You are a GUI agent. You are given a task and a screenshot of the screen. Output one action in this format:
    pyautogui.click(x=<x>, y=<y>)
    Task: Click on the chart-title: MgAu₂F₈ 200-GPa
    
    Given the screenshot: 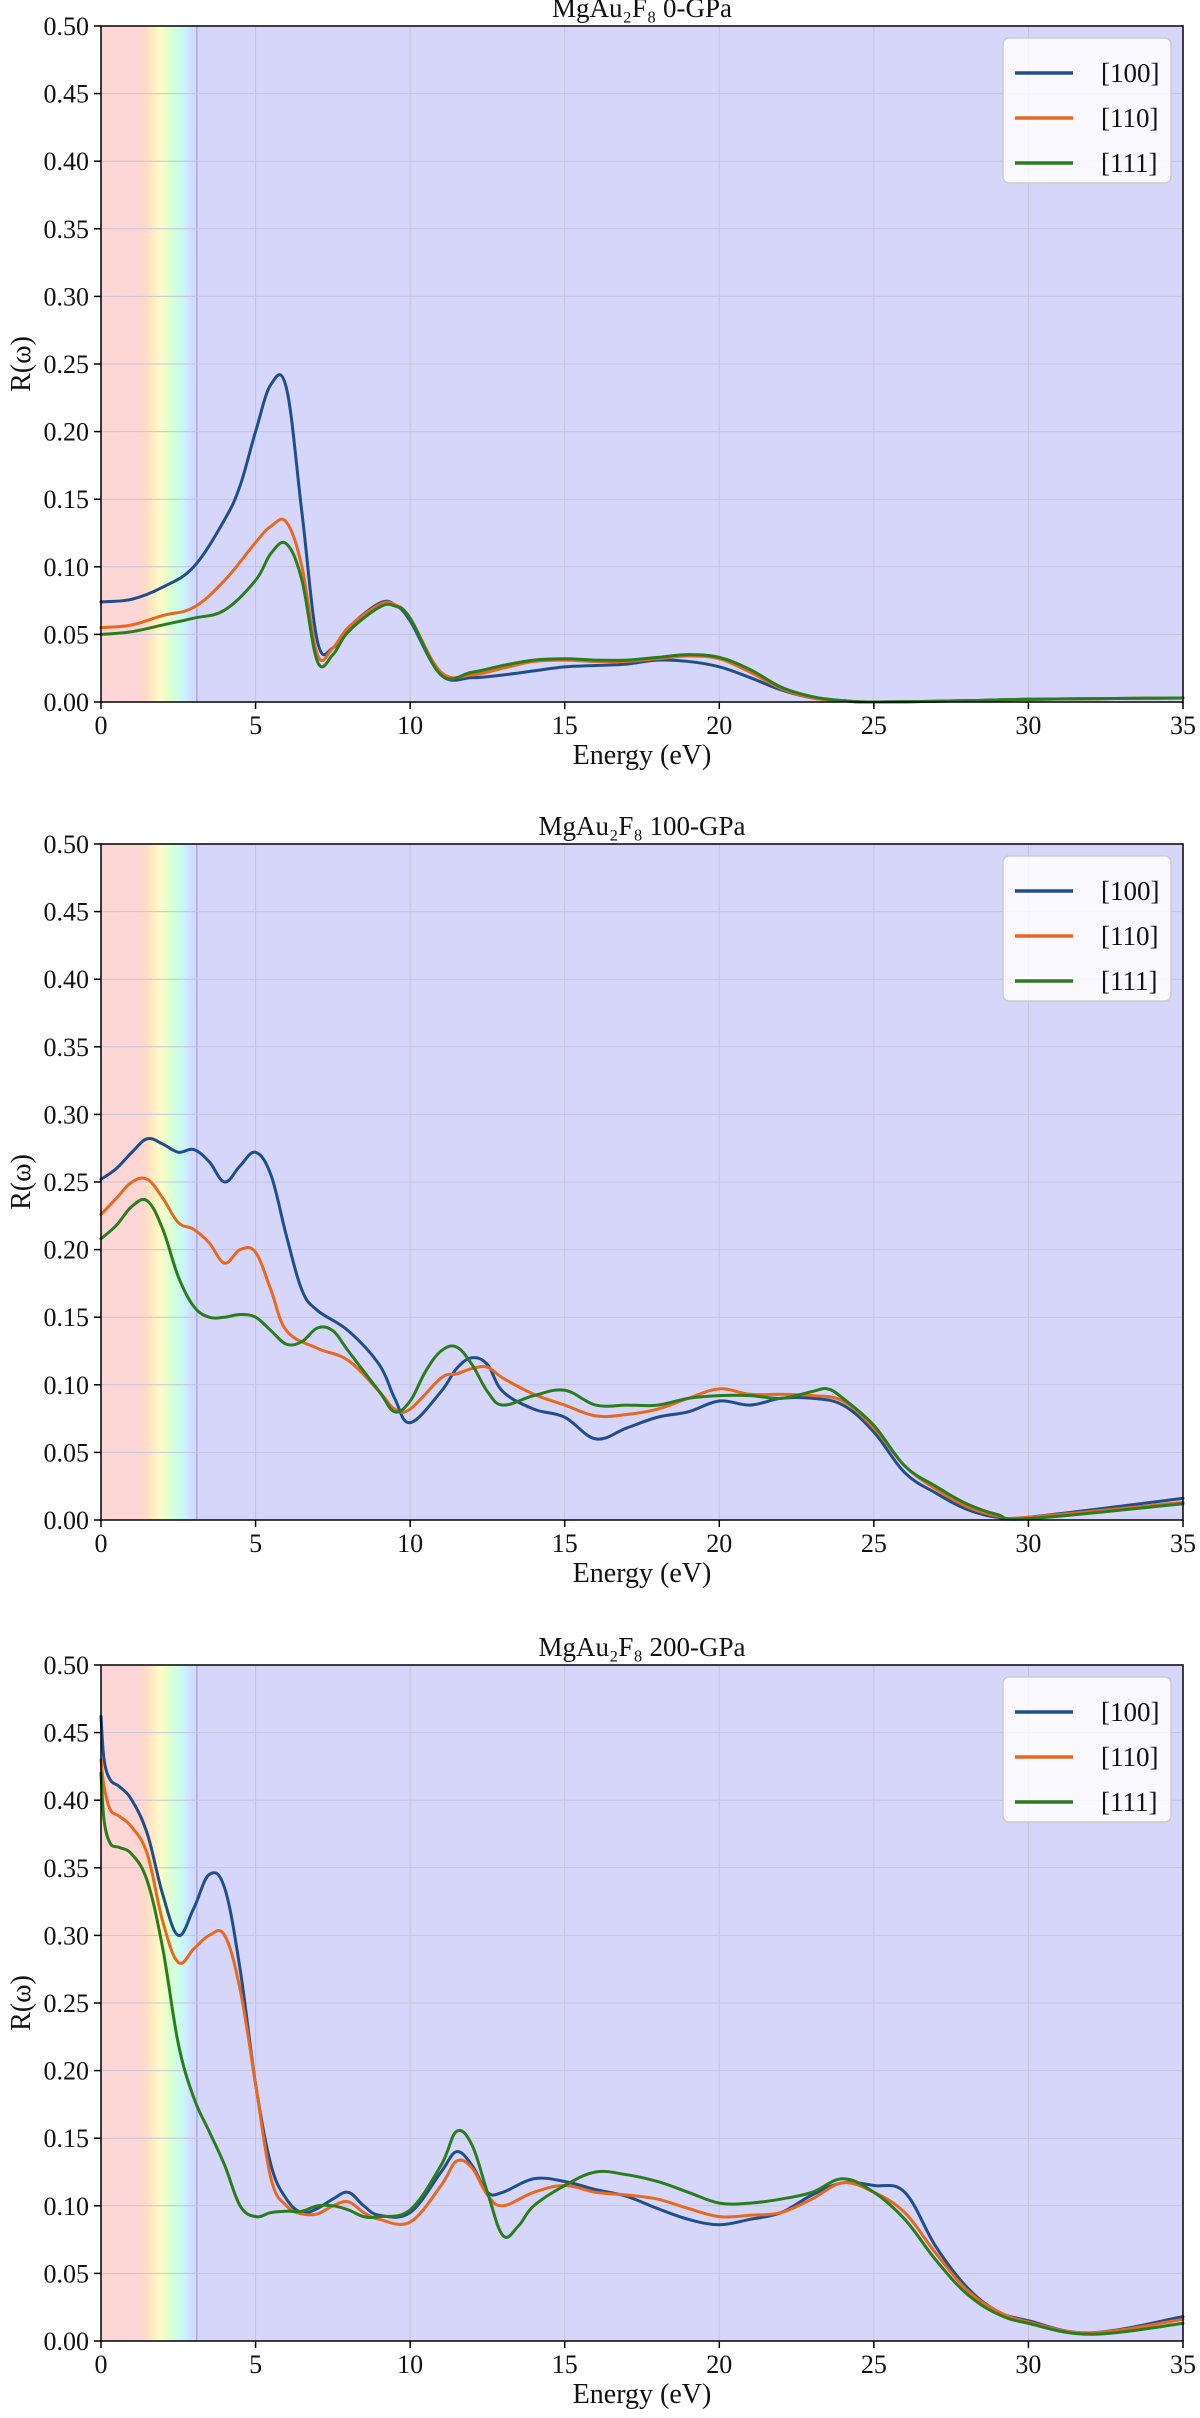 What is the action you would take?
    pyautogui.click(x=641, y=1647)
    